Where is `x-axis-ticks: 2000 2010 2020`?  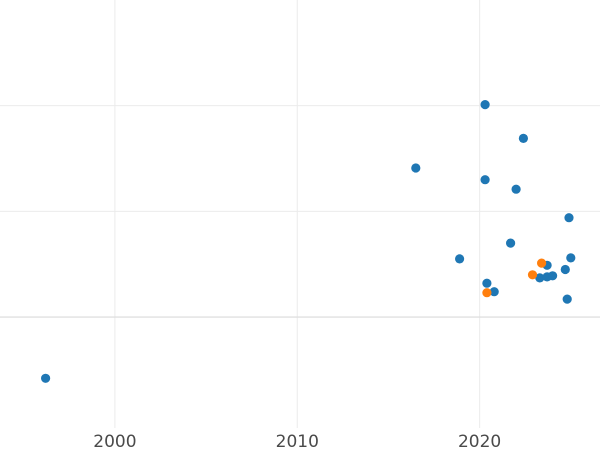 x-axis-ticks: 2000 2010 2020 is located at coordinates (297, 441).